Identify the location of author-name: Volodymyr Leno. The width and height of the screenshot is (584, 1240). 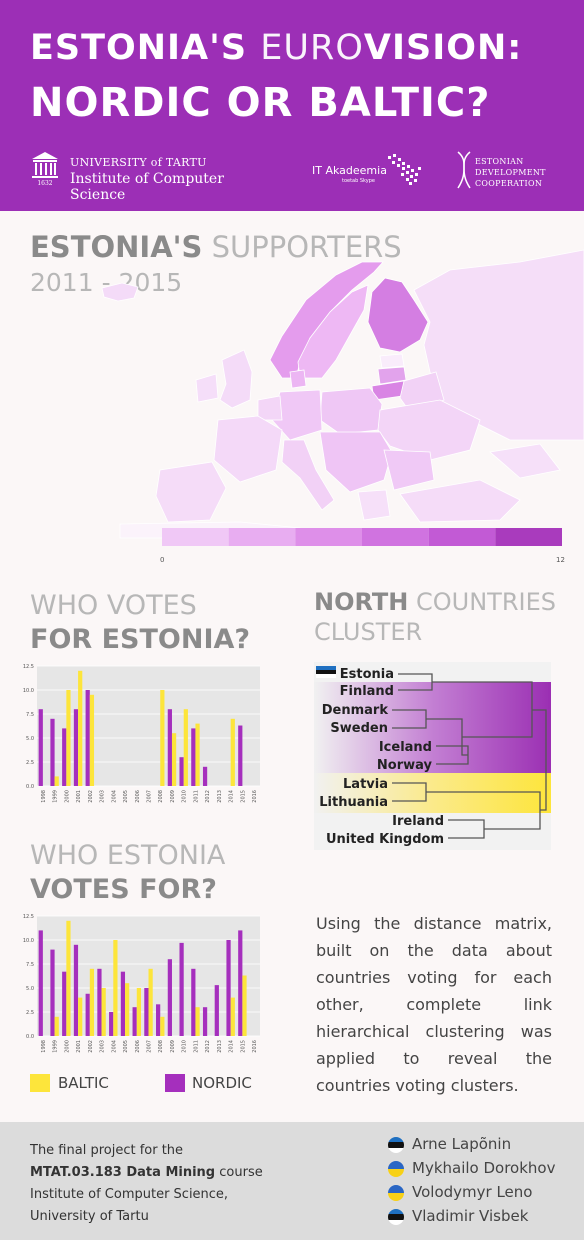
(472, 1192).